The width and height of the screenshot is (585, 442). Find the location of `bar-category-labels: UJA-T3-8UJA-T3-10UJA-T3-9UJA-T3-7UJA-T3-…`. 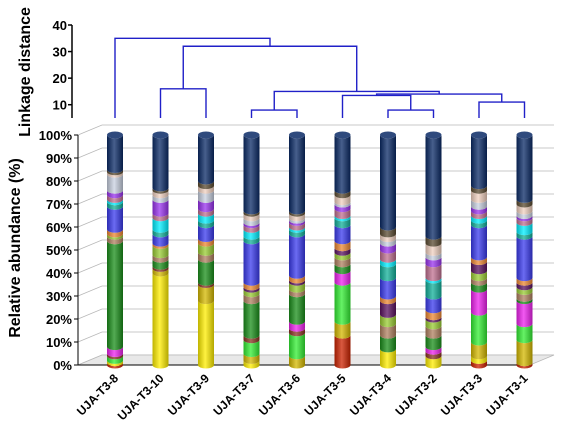

bar-category-labels: UJA-T3-8UJA-T3-10UJA-T3-9UJA-T3-7UJA-T3-… is located at coordinates (302, 397).